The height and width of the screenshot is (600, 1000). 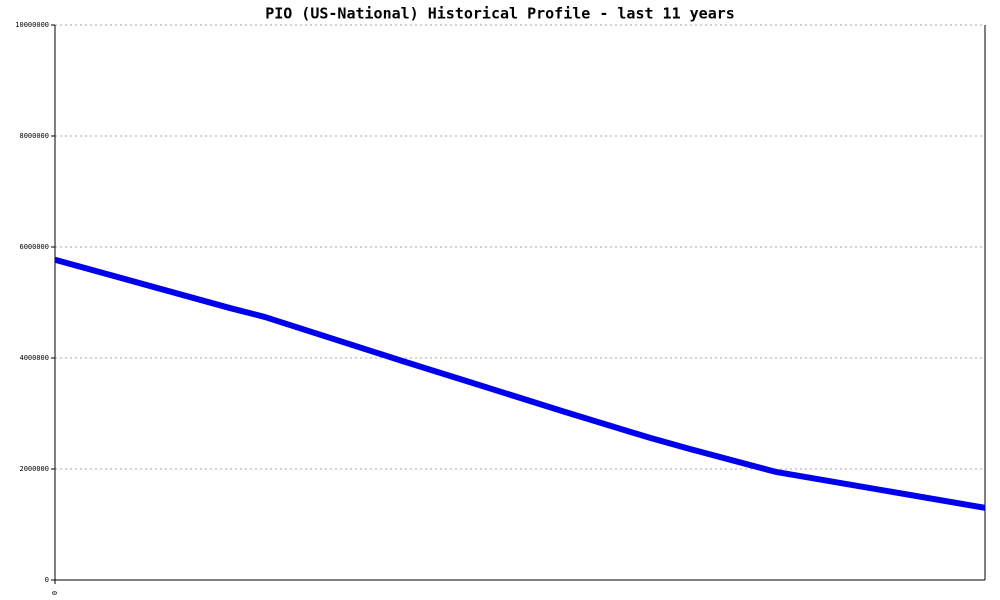 I want to click on y-tick-label: 6000000, so click(x=34, y=247).